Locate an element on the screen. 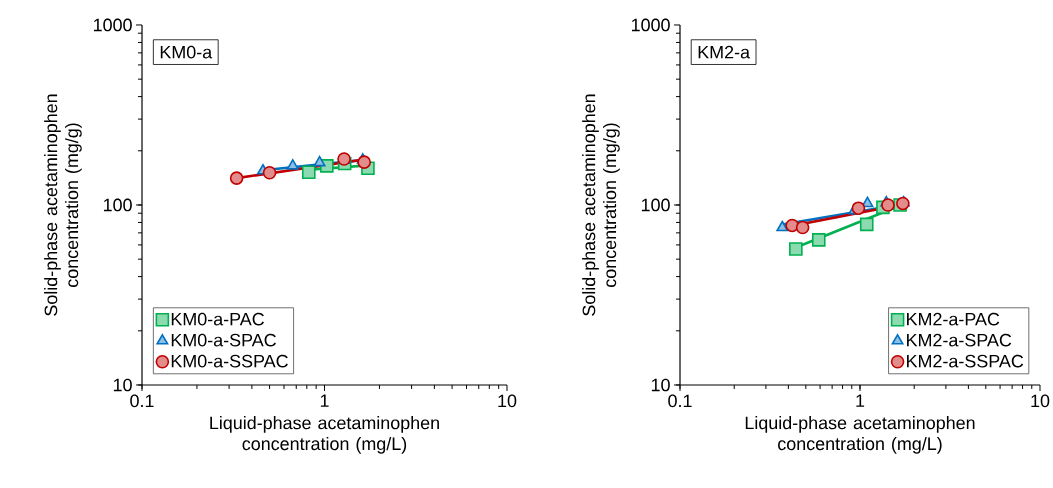 The image size is (1053, 488). annotation: KM0-a is located at coordinates (186, 52).